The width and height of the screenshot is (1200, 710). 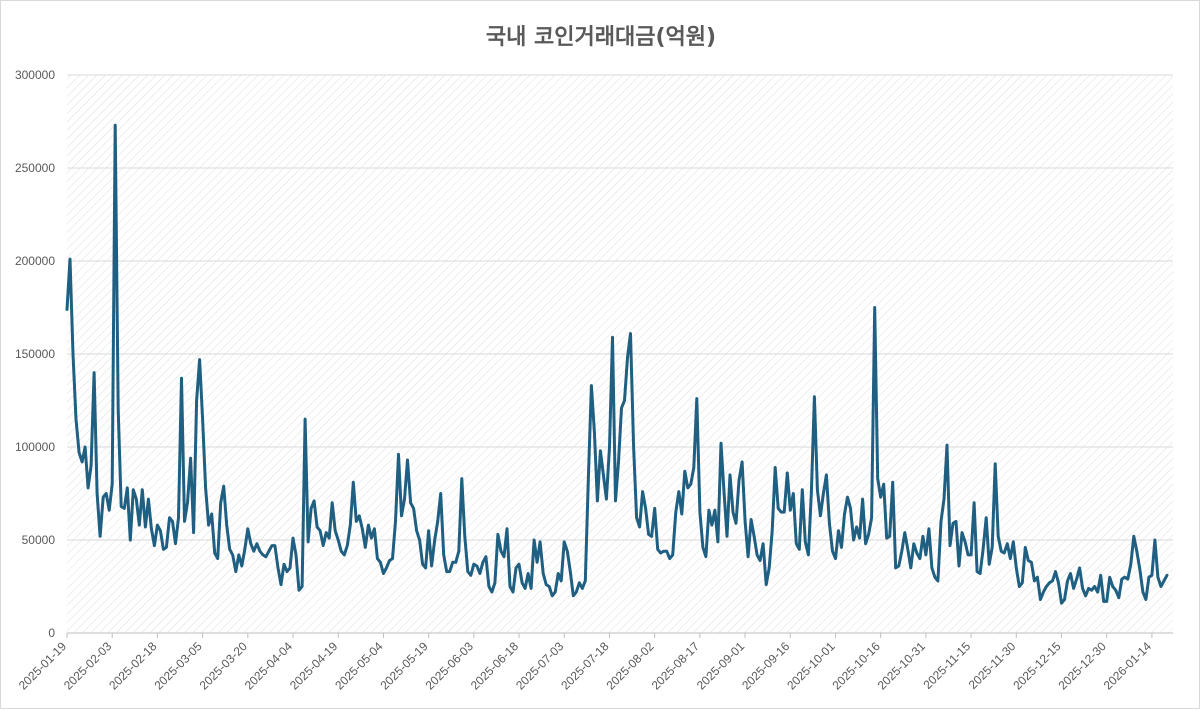 I want to click on x-tick-label: 2025-12-15, so click(x=1037, y=666).